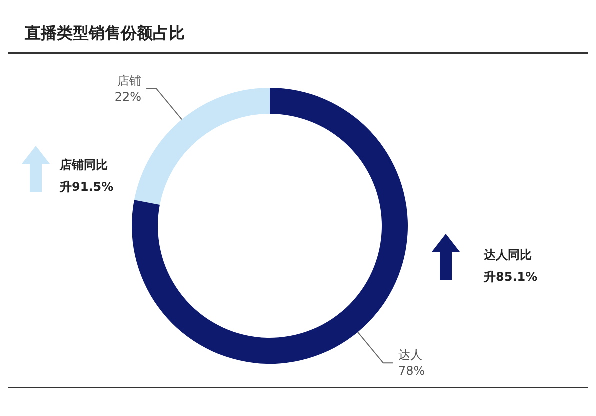  I want to click on data-label: 78%, so click(412, 371).